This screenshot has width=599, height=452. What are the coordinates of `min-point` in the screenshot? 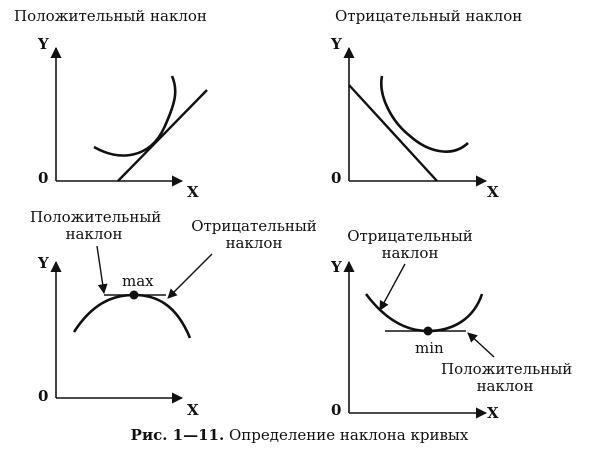 It's located at (428, 331).